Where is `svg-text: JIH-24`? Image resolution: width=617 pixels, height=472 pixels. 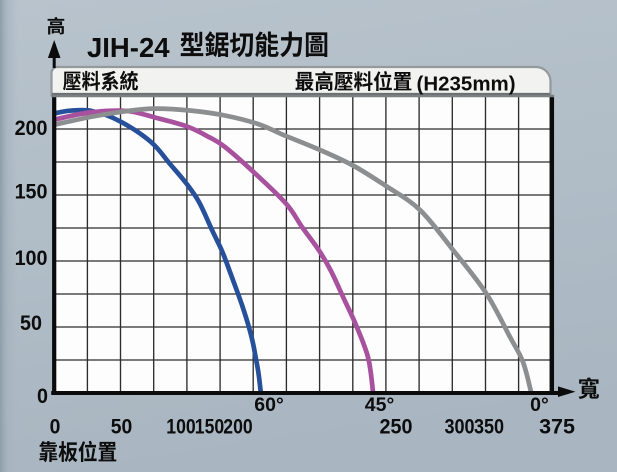
svg-text: JIH-24 is located at coordinates (128, 47).